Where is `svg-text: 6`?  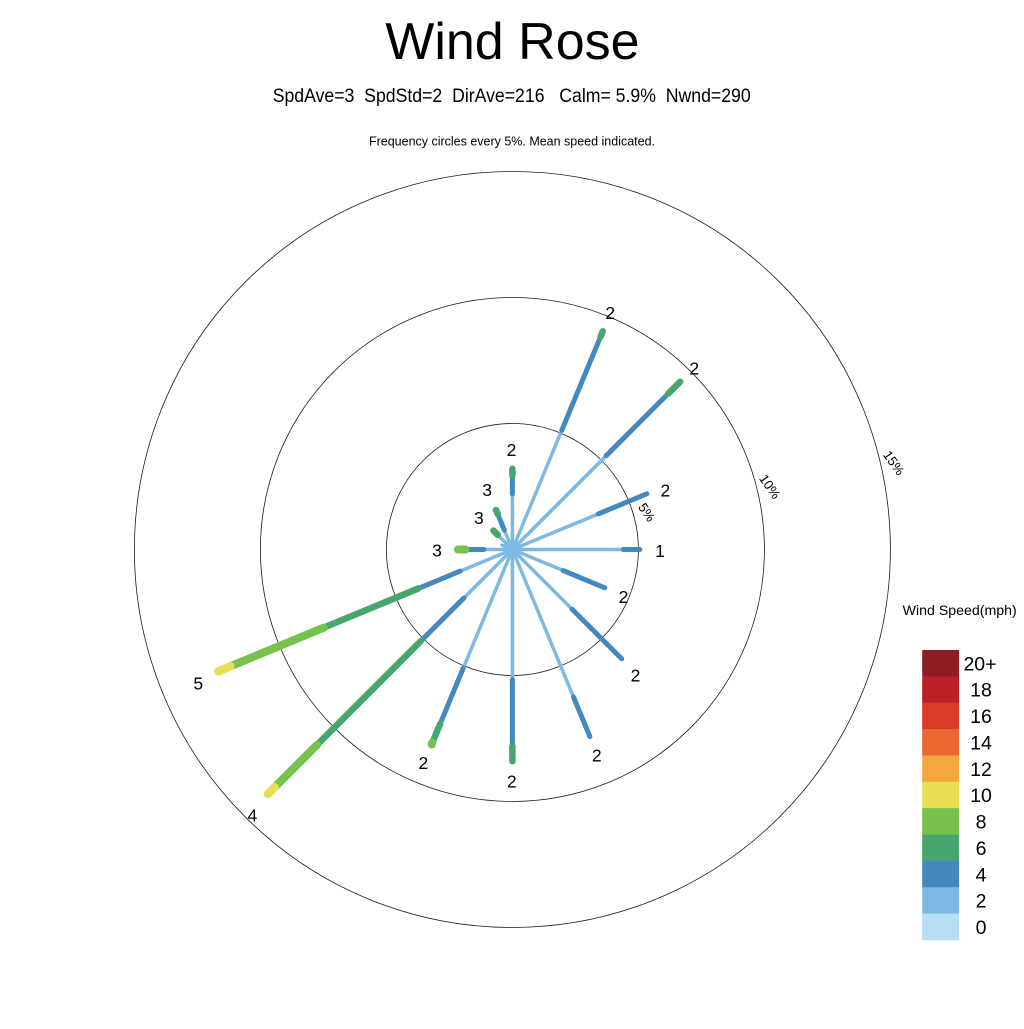
svg-text: 6 is located at coordinates (981, 849).